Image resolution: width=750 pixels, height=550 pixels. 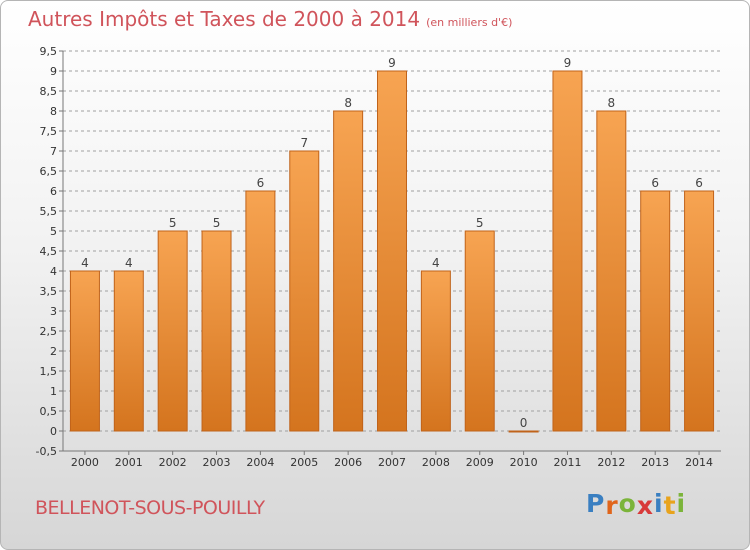 I want to click on y-tick-label: 6, so click(x=53, y=191).